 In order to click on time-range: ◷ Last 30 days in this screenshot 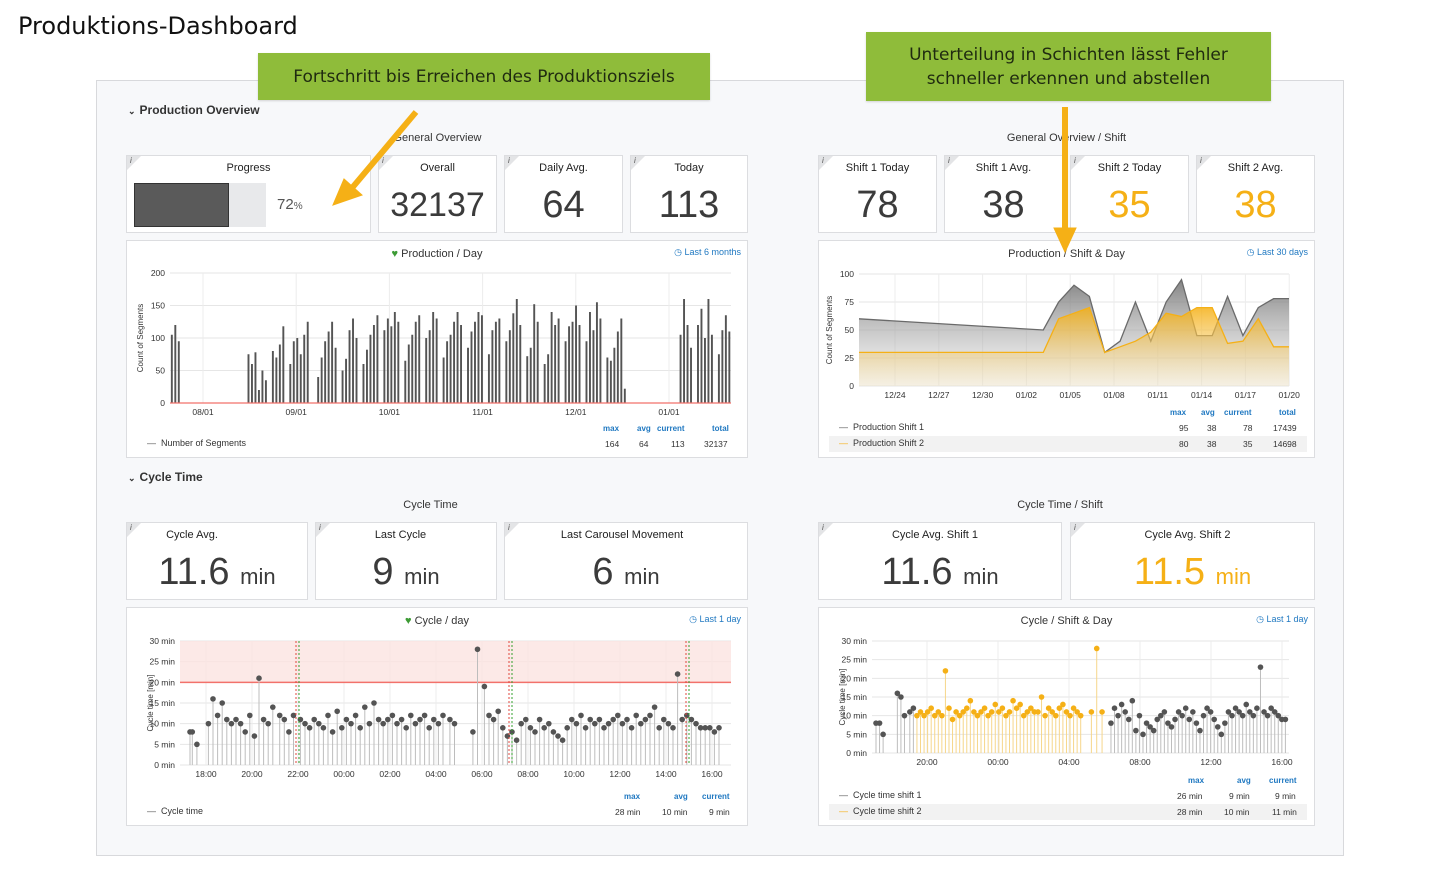, I will do `click(1277, 252)`.